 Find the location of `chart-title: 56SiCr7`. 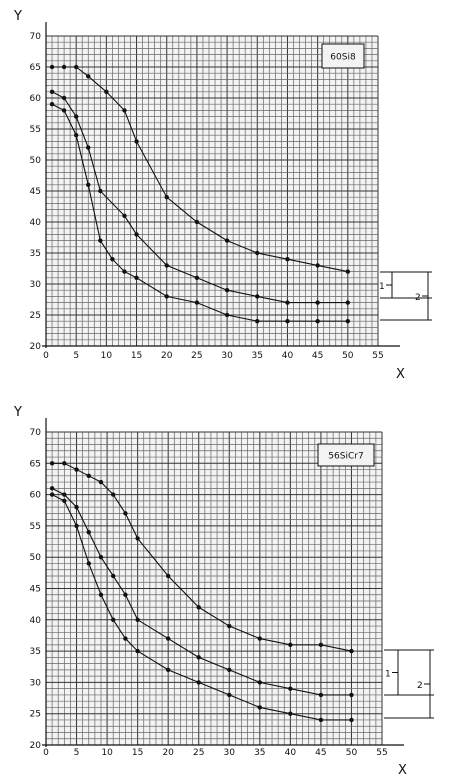

chart-title: 56SiCr7 is located at coordinates (345, 457).